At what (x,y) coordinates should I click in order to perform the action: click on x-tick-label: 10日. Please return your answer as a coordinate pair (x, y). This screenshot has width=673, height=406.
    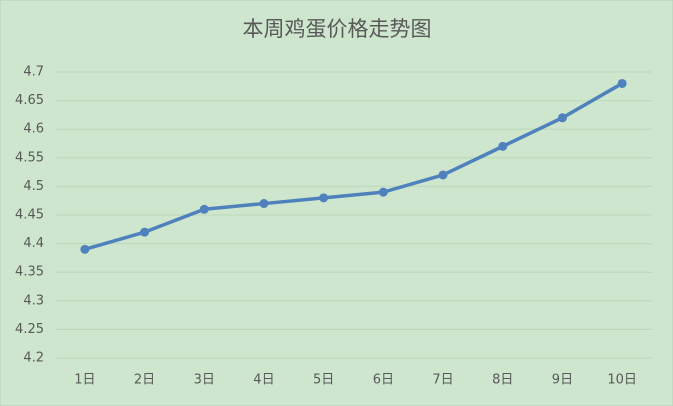
    Looking at the image, I should click on (622, 380).